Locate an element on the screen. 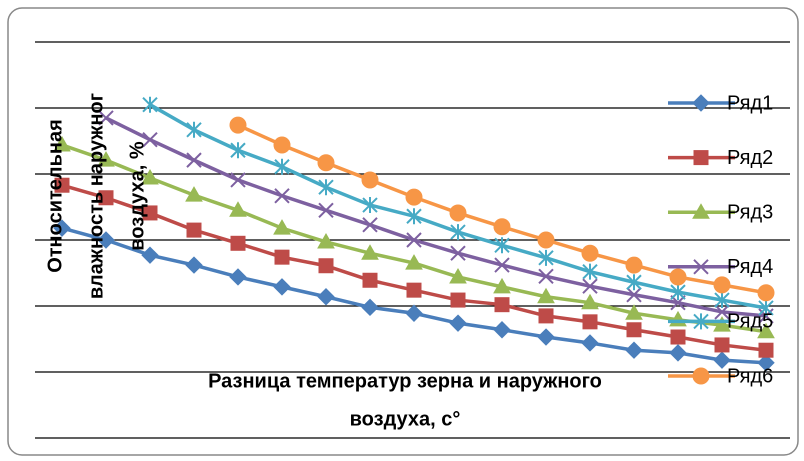  legend-label: Ряд3 is located at coordinates (750, 212).